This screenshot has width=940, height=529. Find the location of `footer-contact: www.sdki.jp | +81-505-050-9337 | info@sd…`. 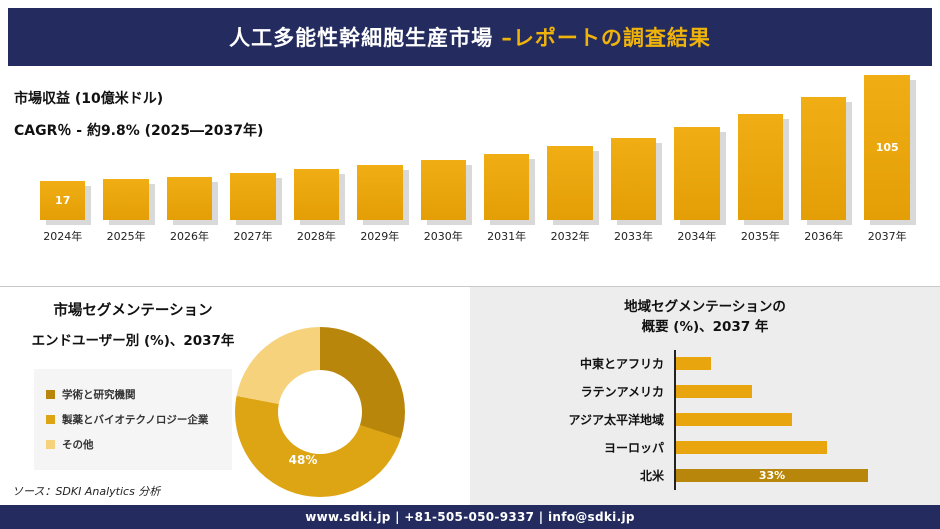

footer-contact: www.sdki.jp | +81-505-050-9337 | info@sd… is located at coordinates (470, 517).